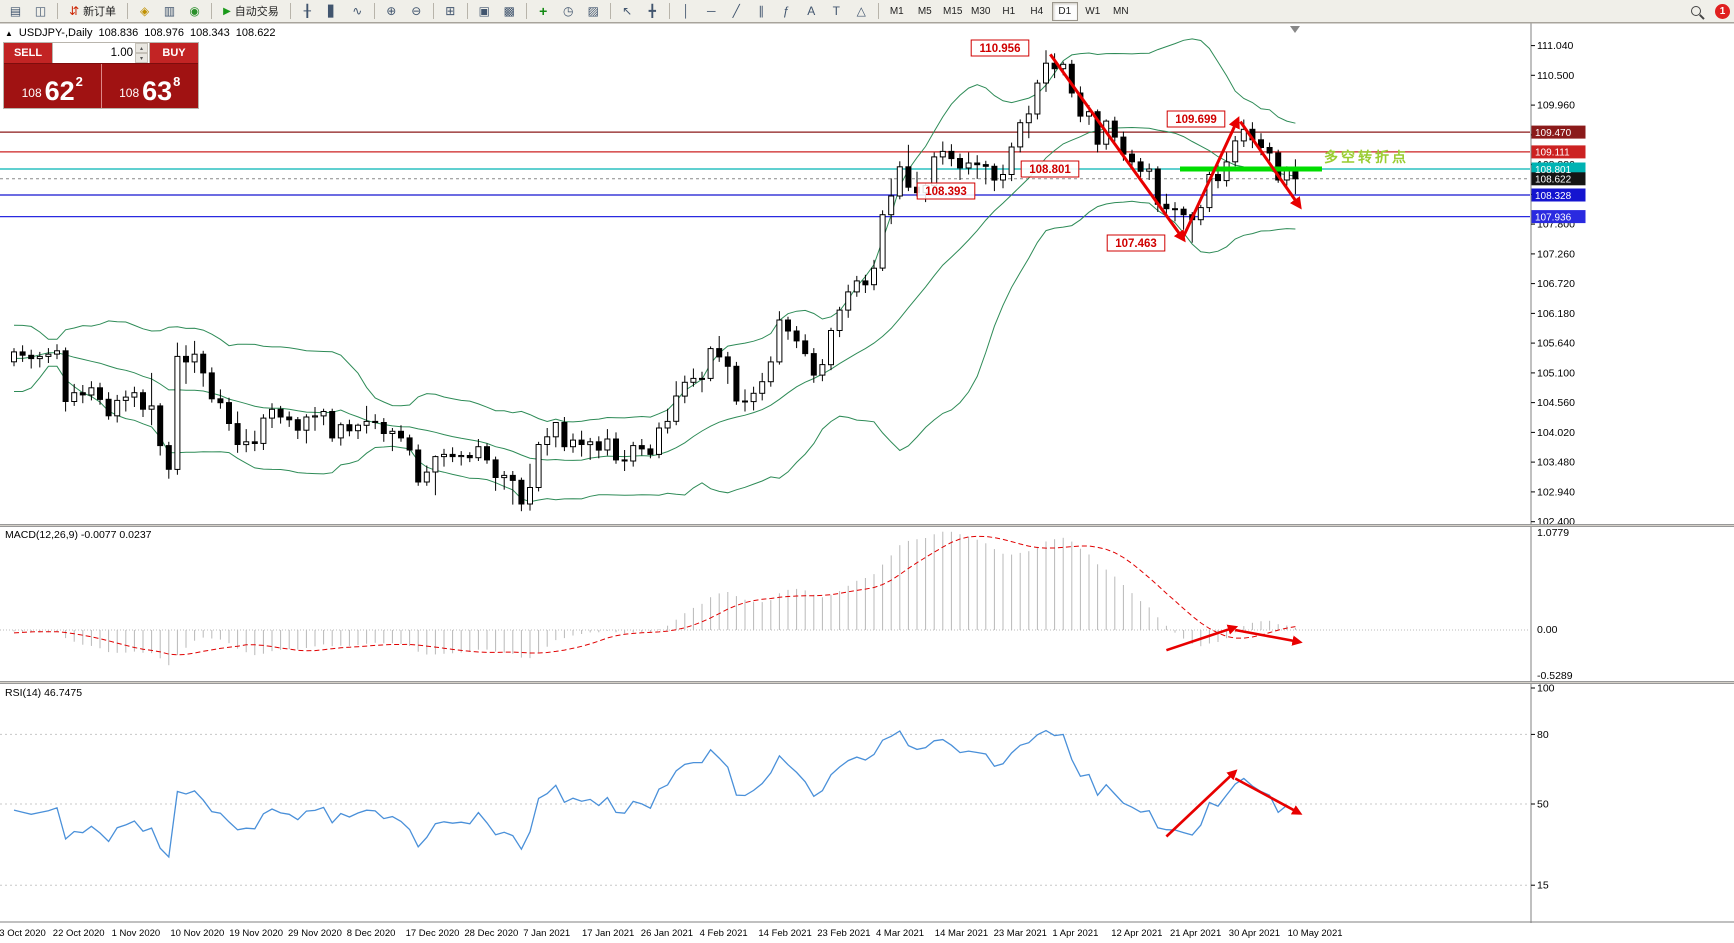 This screenshot has width=1734, height=943. I want to click on channel-icon: ∥, so click(761, 11).